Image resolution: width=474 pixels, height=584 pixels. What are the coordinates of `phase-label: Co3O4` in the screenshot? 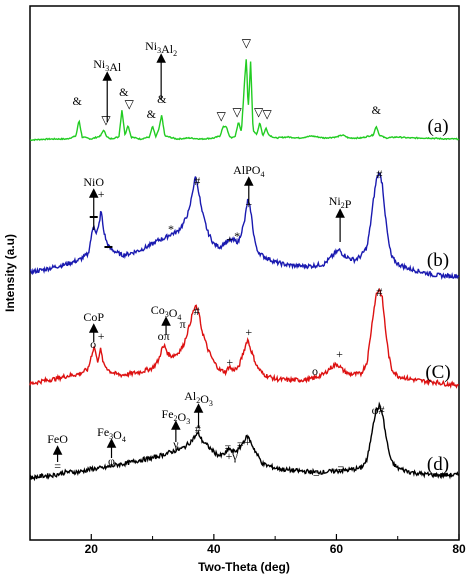 It's located at (166, 312).